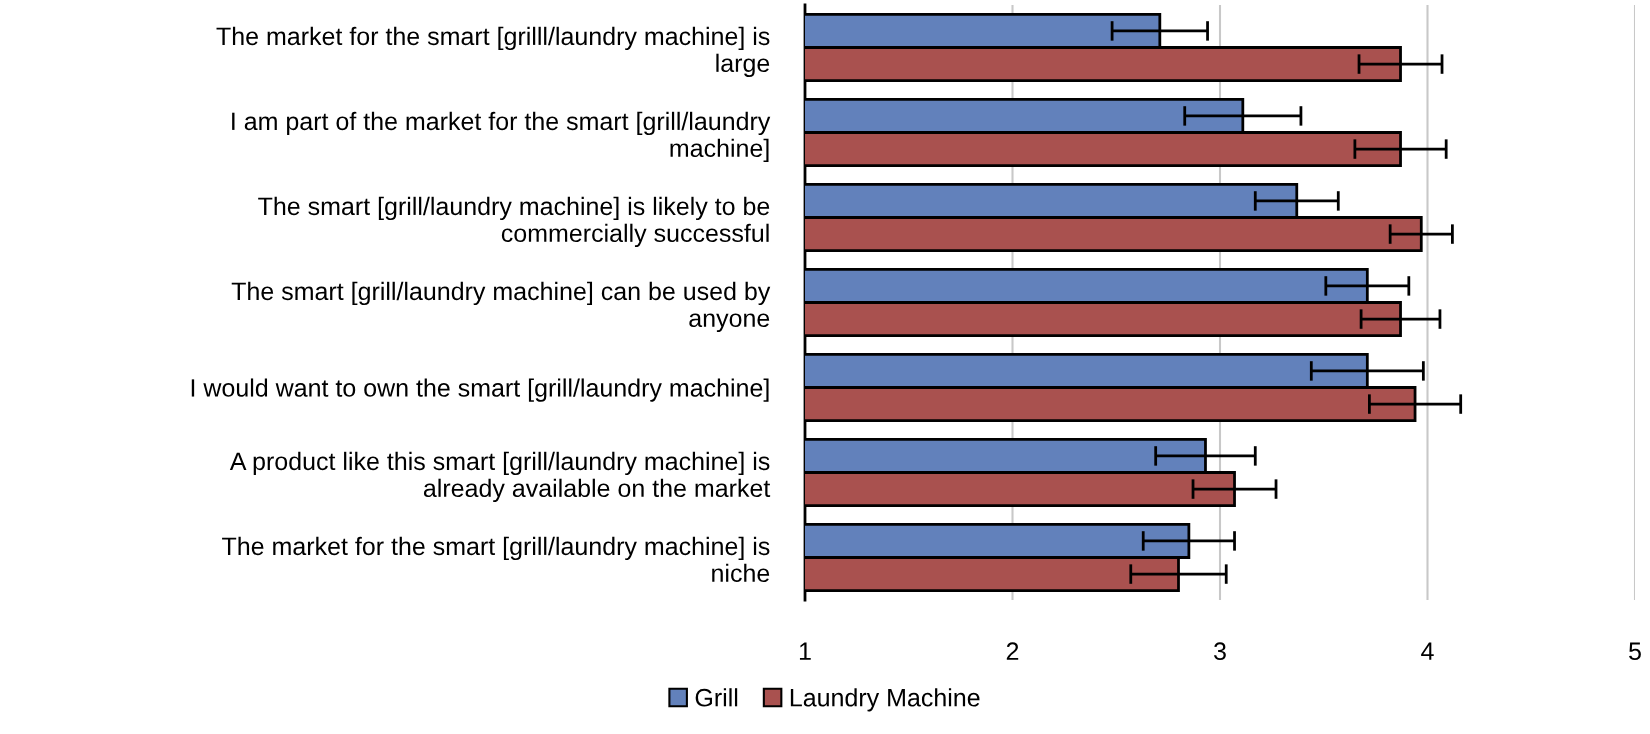 This screenshot has height=734, width=1650. What do you see at coordinates (1012, 651) in the screenshot?
I see `x-tick-label: 2` at bounding box center [1012, 651].